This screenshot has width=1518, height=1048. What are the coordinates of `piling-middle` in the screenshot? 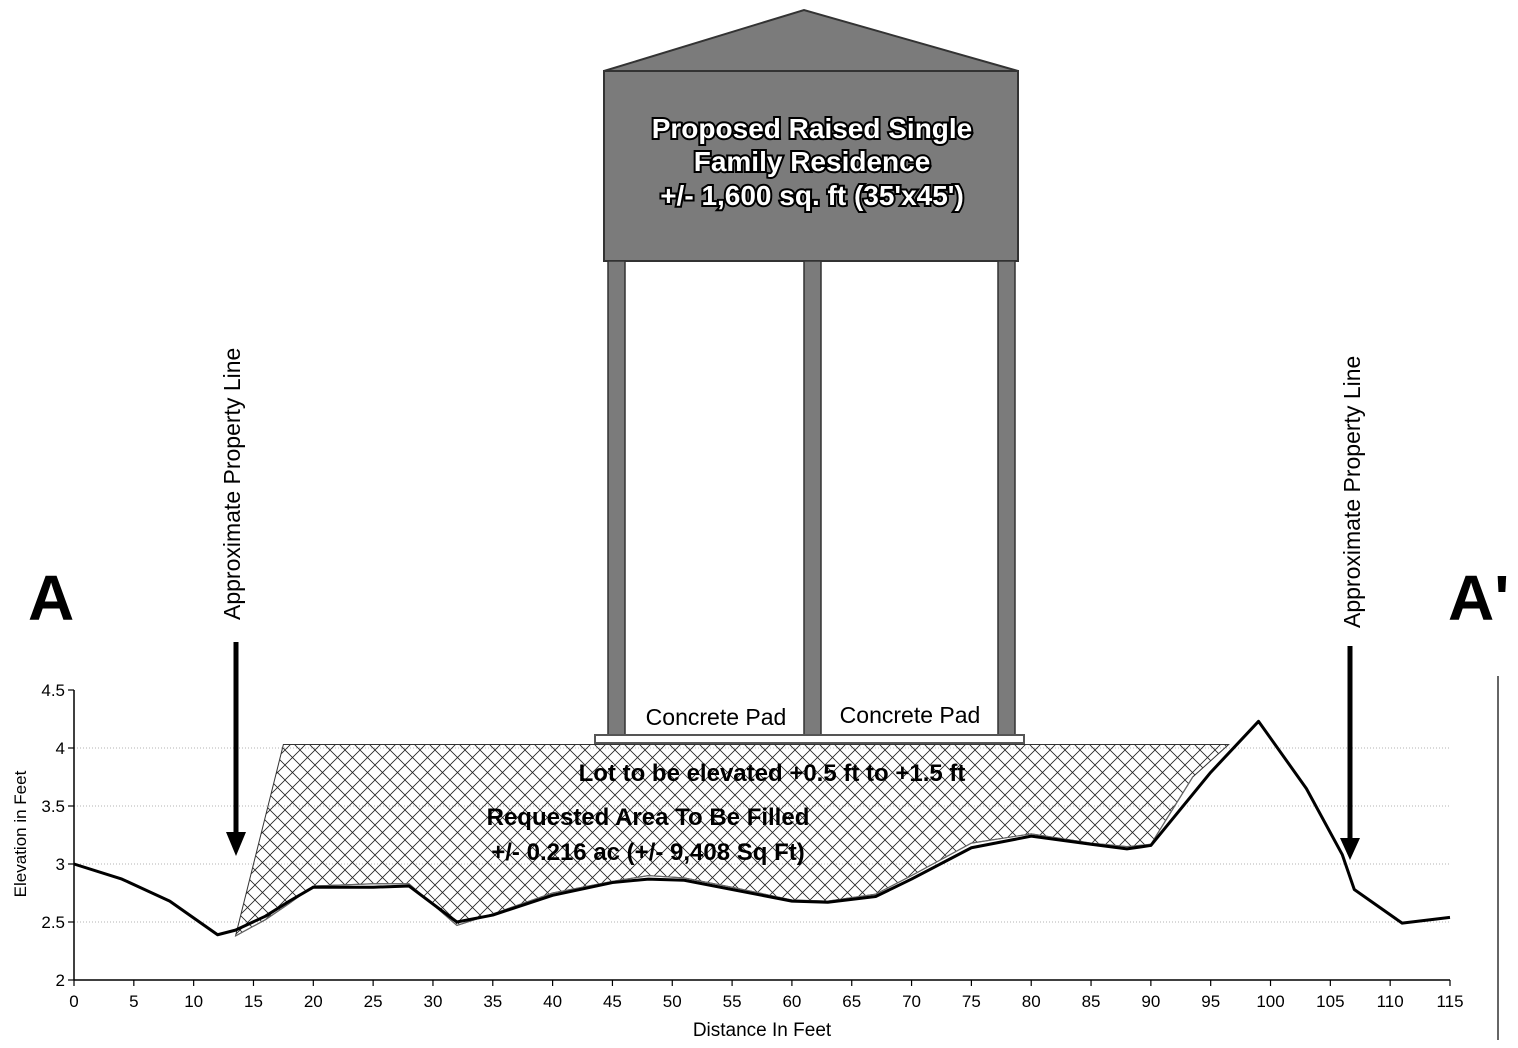 It's located at (812, 498).